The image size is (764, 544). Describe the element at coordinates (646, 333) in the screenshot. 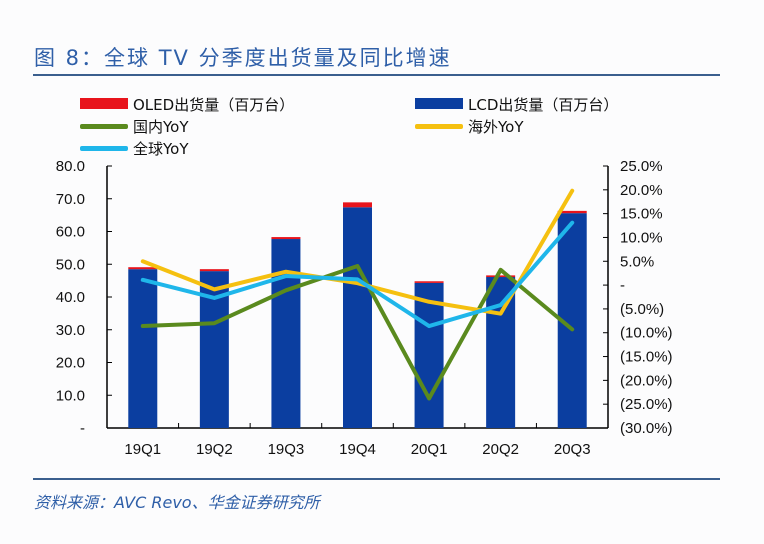

I see `right-tick-label: (10.0%)` at that location.